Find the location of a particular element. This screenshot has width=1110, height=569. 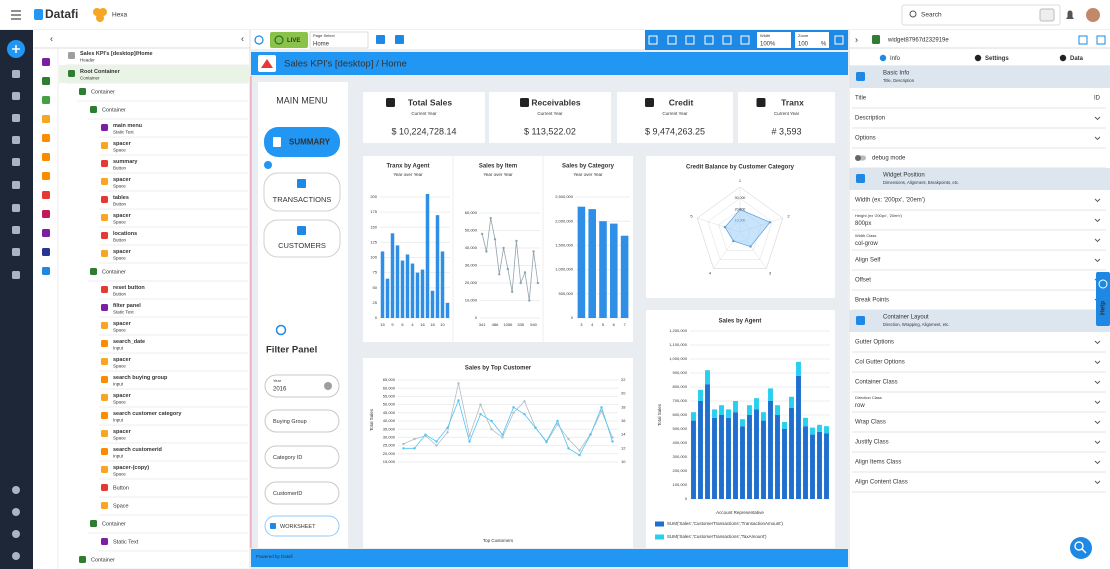

collapse-dot is located at coordinates (268, 165).